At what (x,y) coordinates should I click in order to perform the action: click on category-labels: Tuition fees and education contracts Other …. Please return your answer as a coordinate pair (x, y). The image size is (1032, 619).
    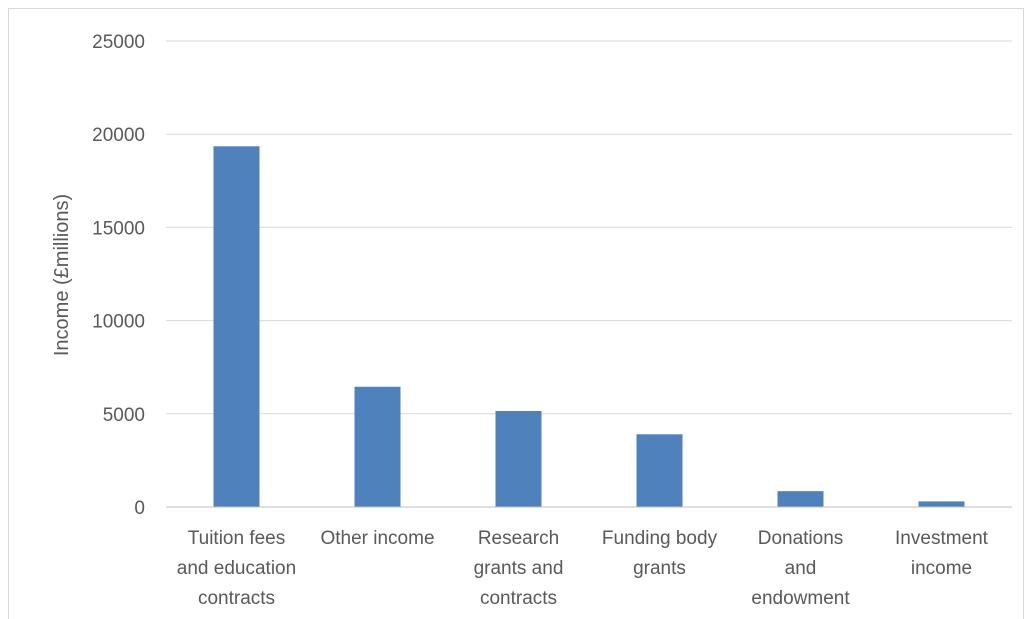
    Looking at the image, I should click on (583, 568).